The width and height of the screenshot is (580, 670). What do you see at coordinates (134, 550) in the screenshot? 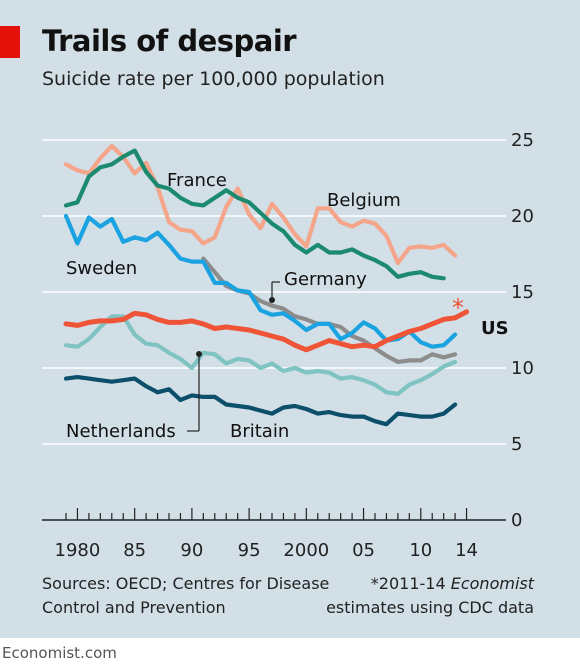
I see `x-tick-label-85: 85` at bounding box center [134, 550].